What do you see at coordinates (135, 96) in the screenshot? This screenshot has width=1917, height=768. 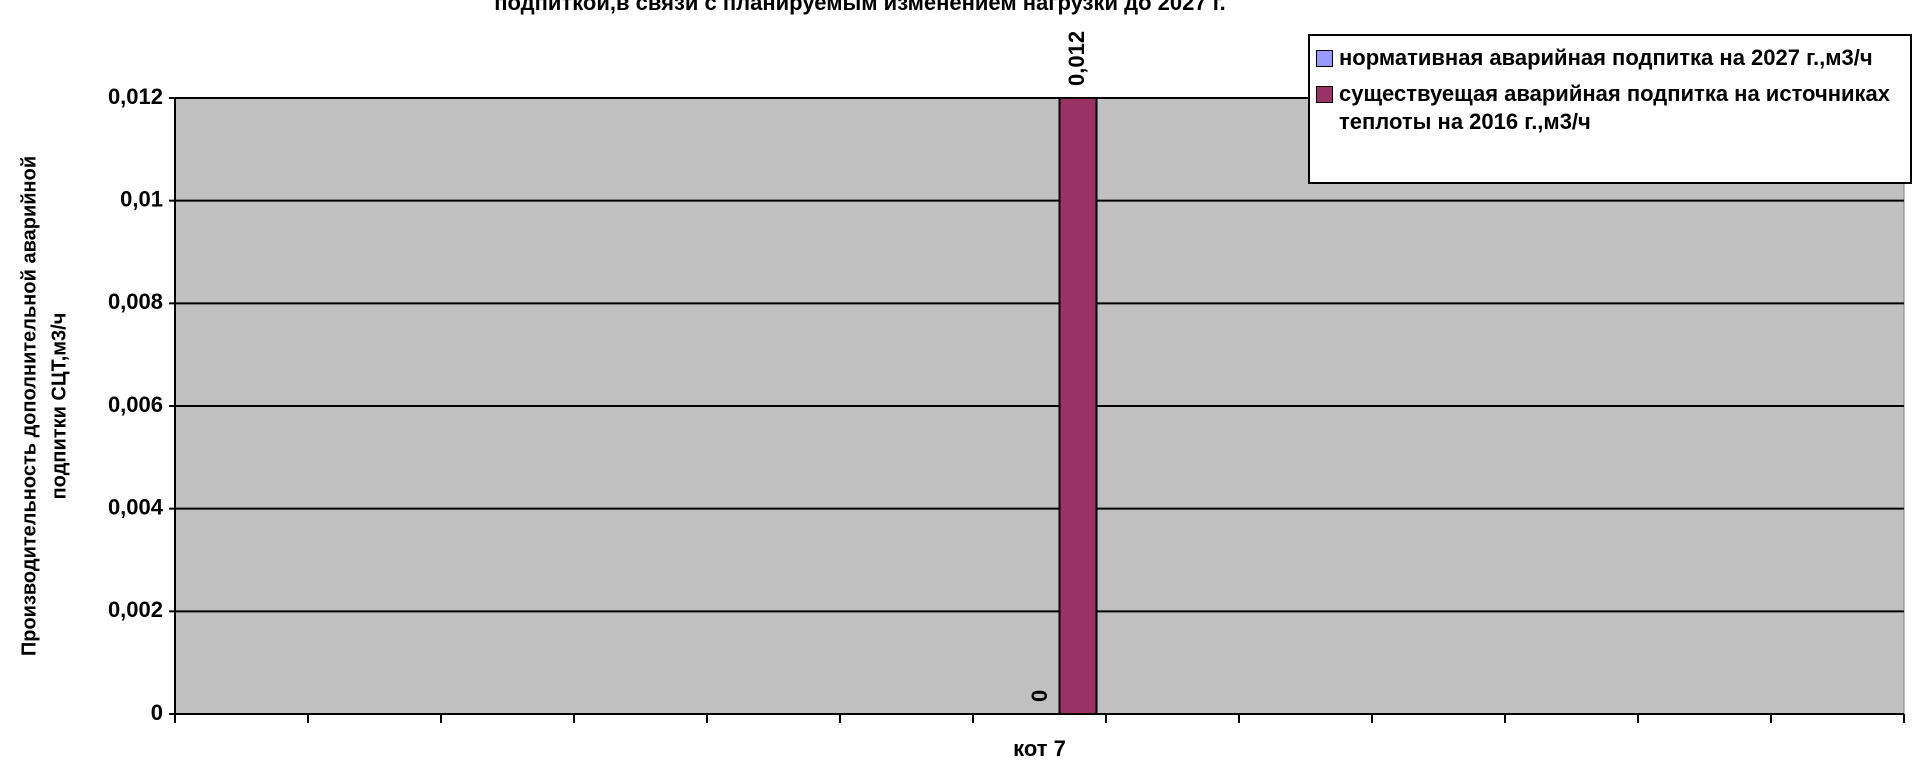 I see `y-tick-label: 0,012` at bounding box center [135, 96].